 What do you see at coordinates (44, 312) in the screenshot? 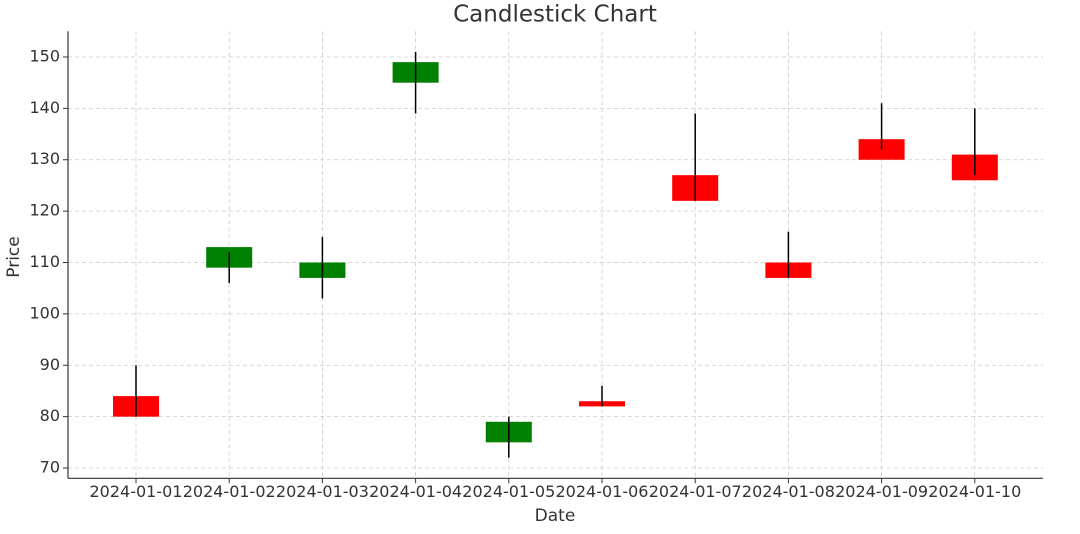
I see `y-tick-label: 100` at bounding box center [44, 312].